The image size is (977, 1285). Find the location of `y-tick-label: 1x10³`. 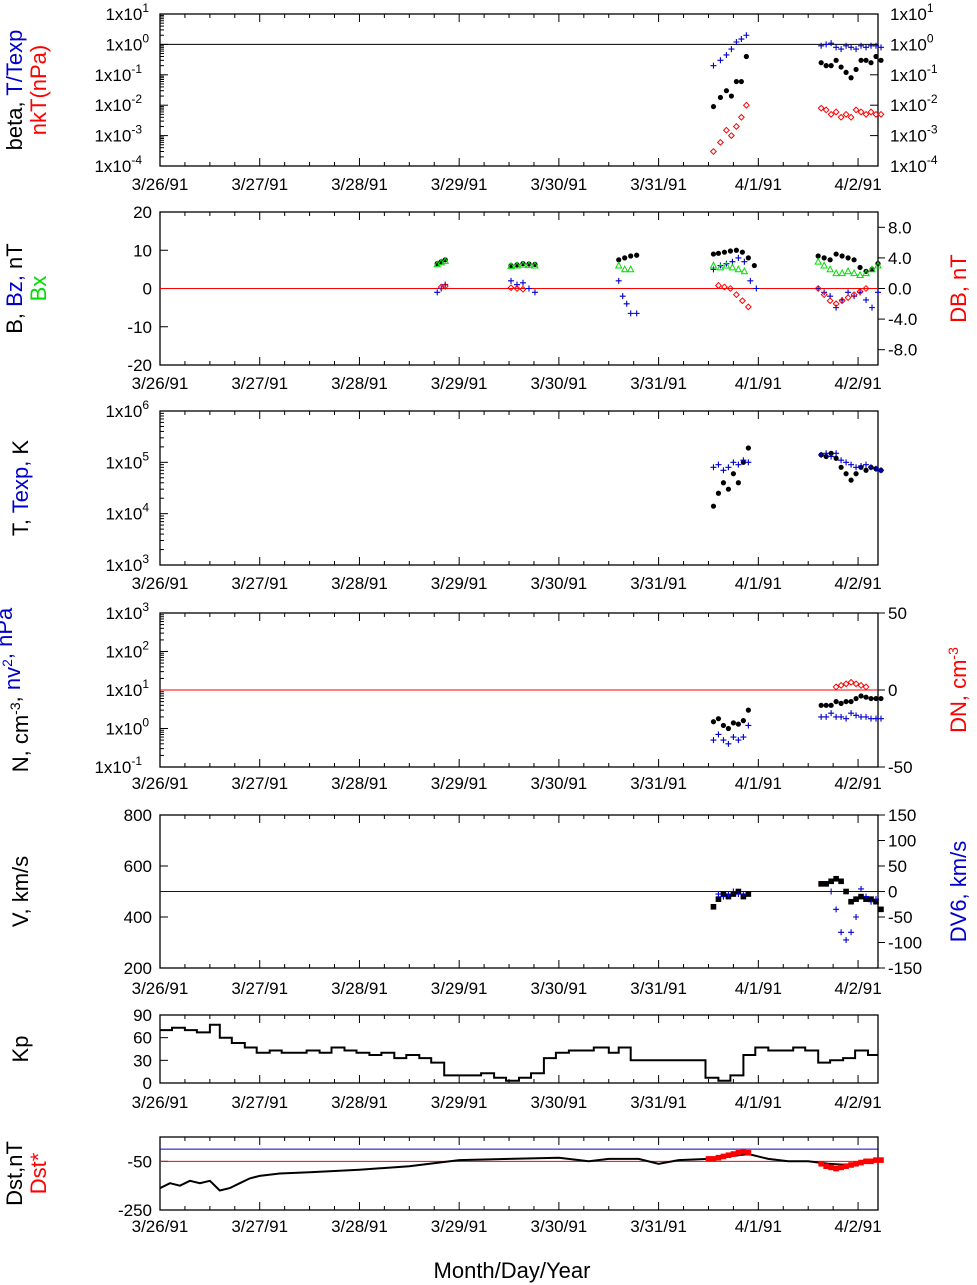

y-tick-label: 1x10³ is located at coordinates (127, 563).